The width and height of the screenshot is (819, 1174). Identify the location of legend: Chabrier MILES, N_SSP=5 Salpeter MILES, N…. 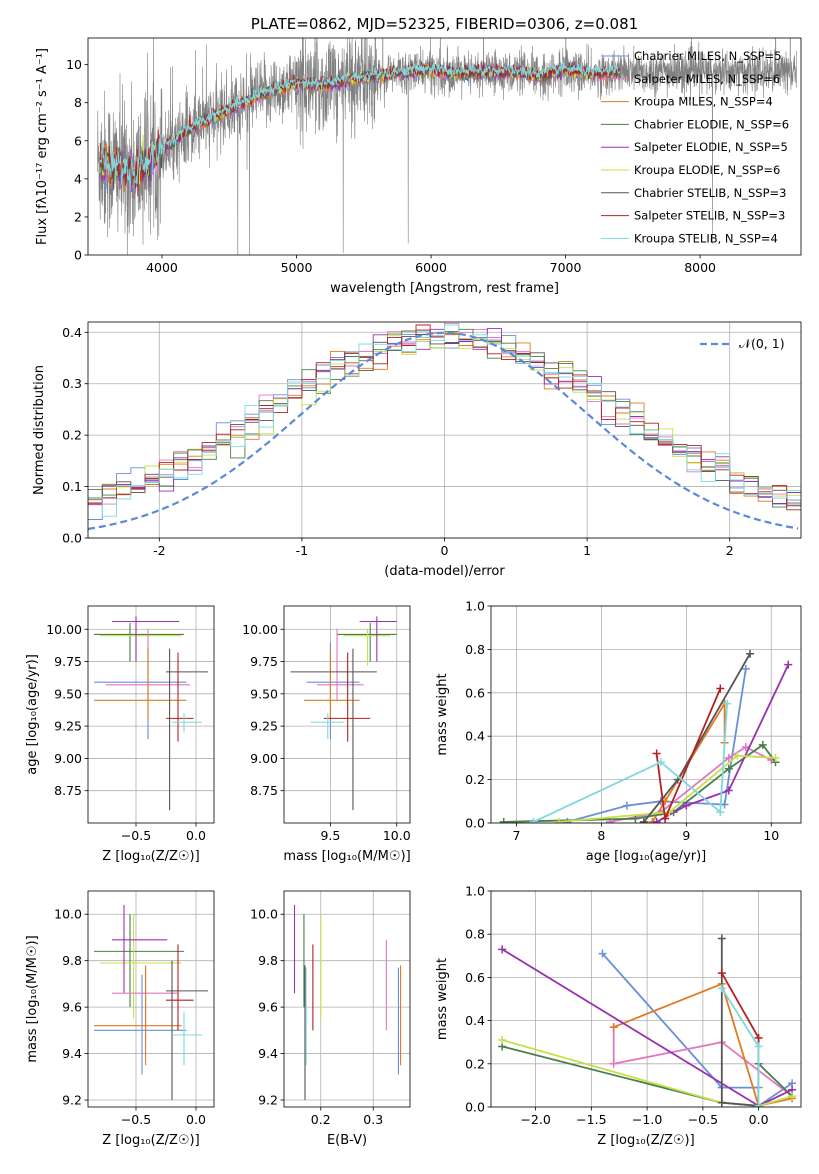
(695, 147).